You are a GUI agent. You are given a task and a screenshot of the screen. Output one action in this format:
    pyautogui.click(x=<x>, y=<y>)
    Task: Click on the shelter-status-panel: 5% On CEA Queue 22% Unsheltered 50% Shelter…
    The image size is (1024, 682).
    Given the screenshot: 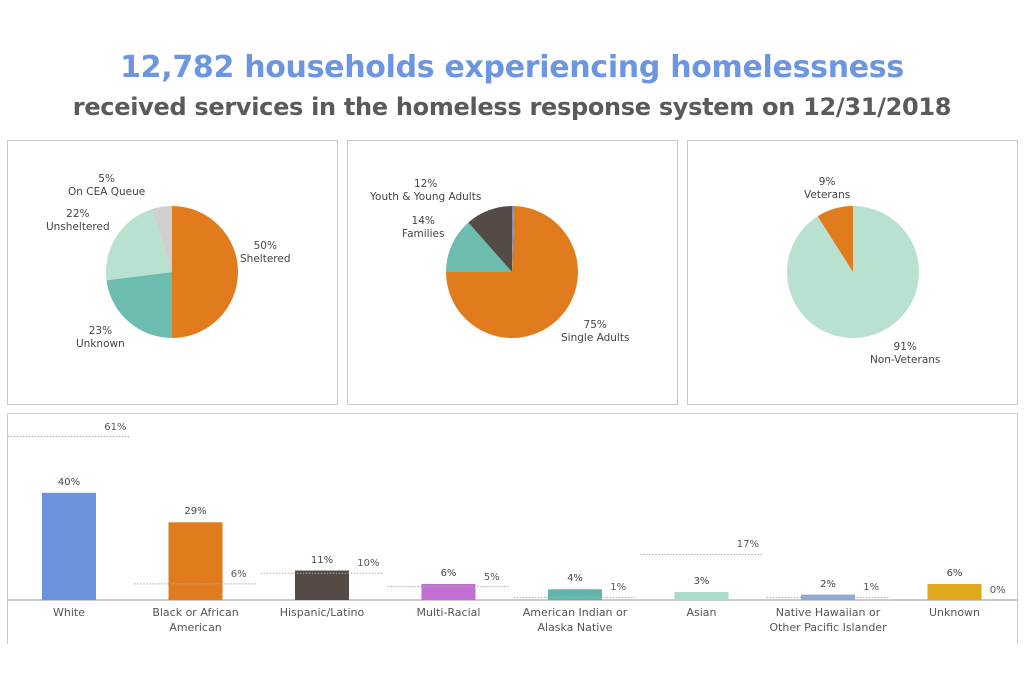 What is the action you would take?
    pyautogui.click(x=172, y=272)
    